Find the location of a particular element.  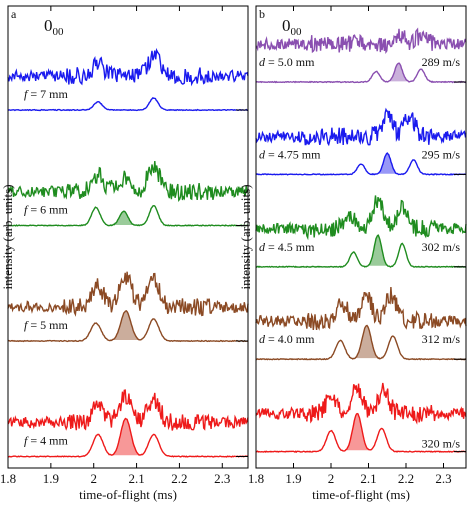

panel-letter: a is located at coordinates (14, 14).